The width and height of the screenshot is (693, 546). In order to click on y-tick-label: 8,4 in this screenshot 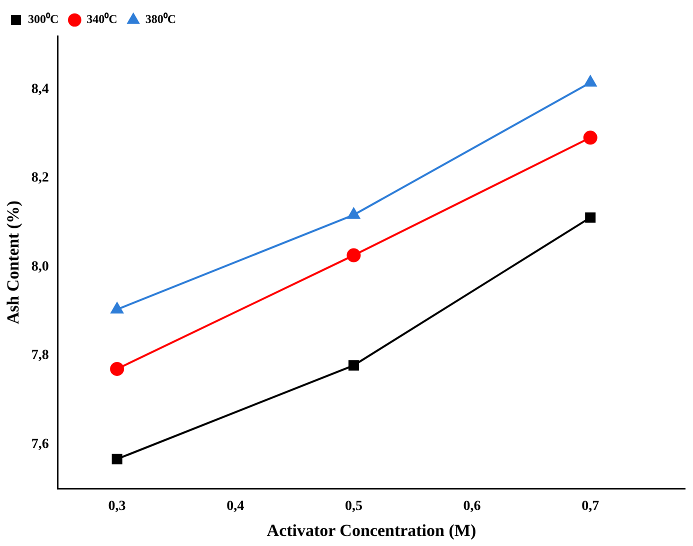, I will do `click(40, 89)`.